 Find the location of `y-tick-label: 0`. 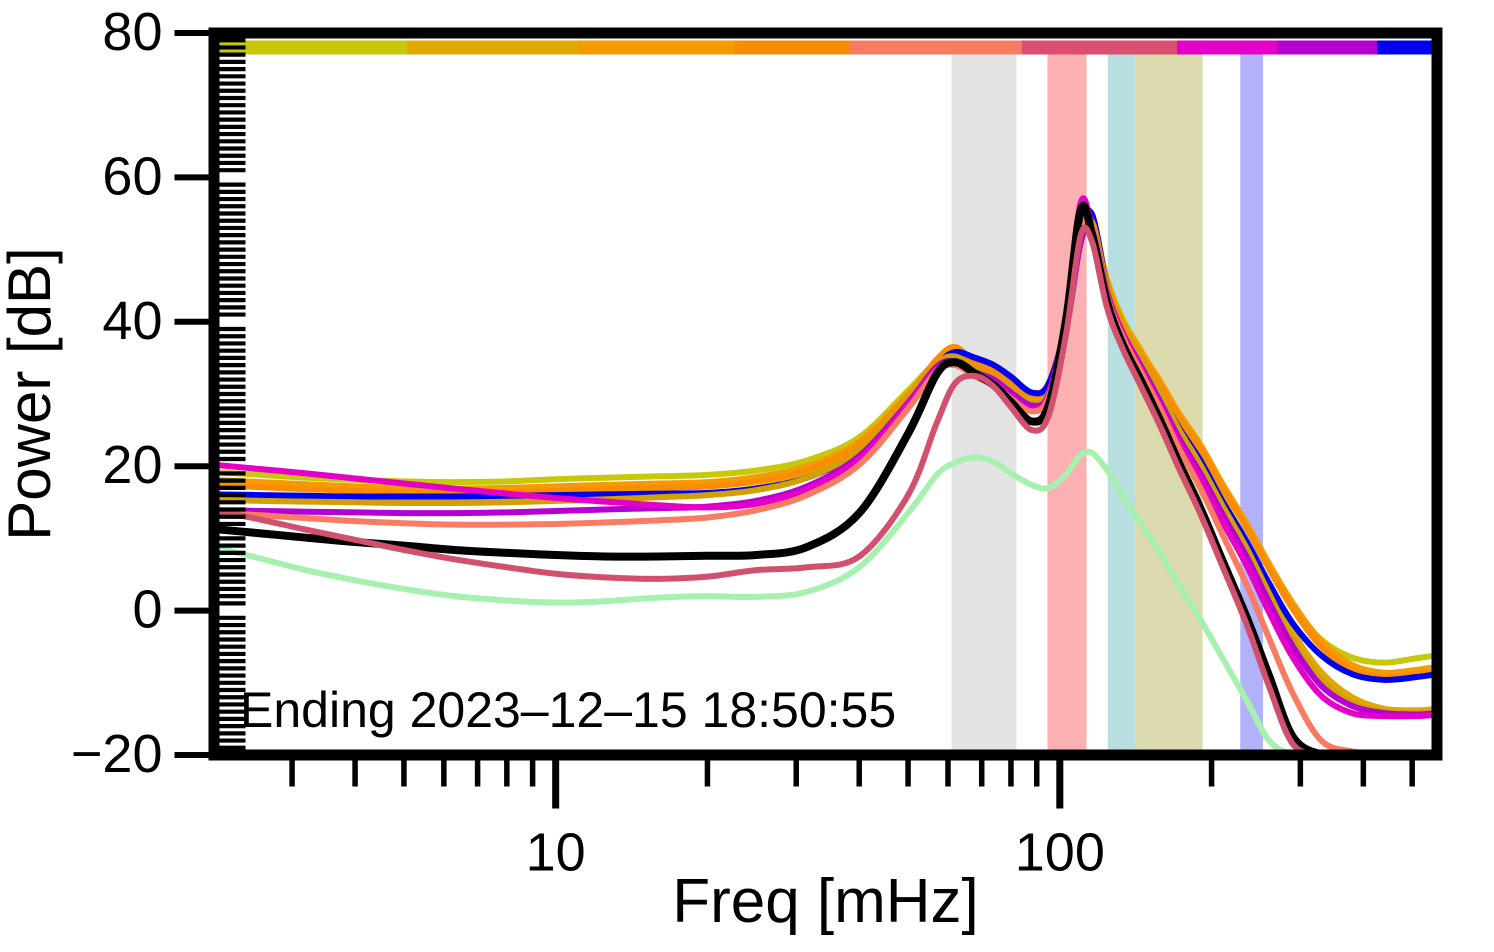

y-tick-label: 0 is located at coordinates (147, 610).